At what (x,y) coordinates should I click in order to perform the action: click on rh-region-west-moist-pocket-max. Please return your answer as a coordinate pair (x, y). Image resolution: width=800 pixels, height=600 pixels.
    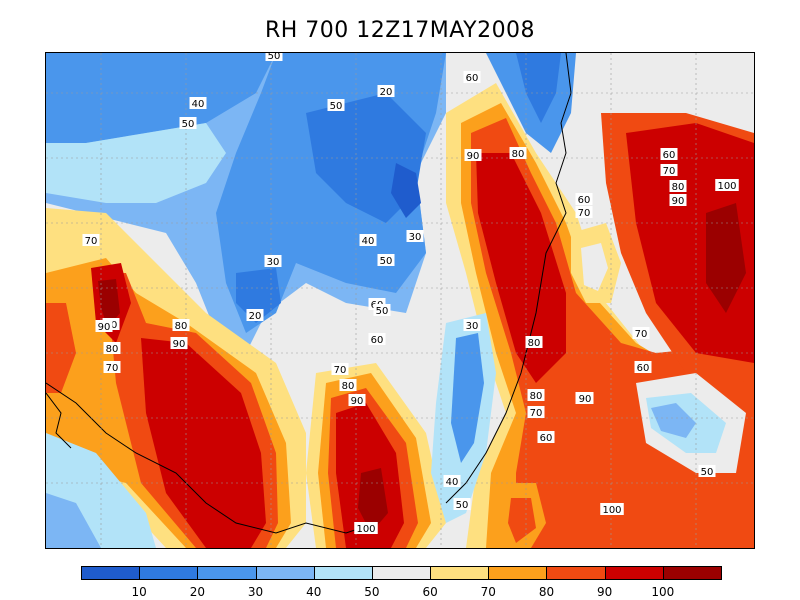
    Looking at the image, I should click on (109, 303).